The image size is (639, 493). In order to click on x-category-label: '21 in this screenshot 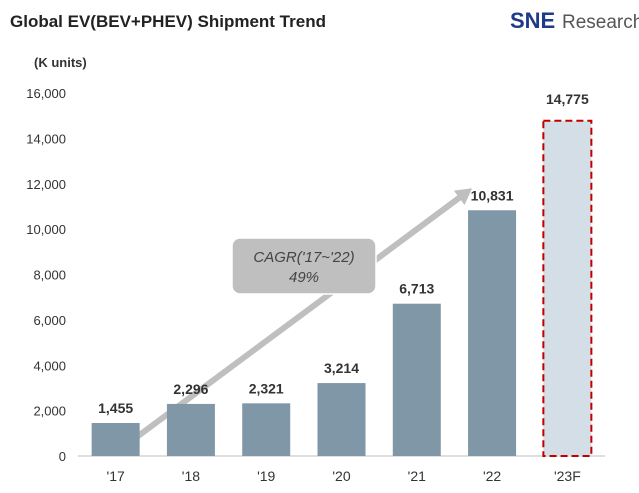, I will do `click(417, 476)`.